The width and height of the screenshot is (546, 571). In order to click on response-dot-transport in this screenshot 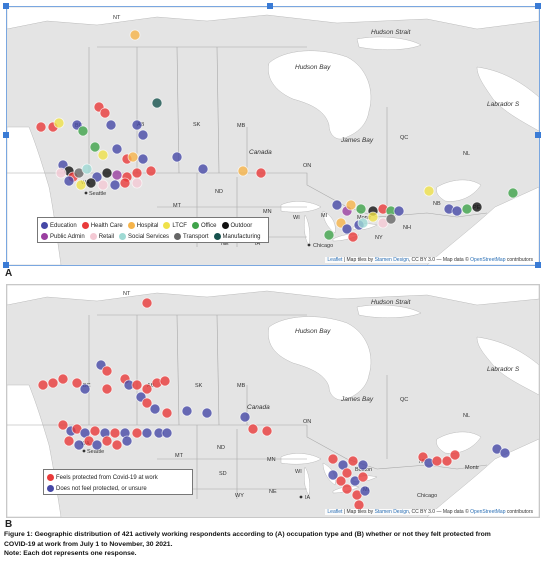, I will do `click(391, 219)`.